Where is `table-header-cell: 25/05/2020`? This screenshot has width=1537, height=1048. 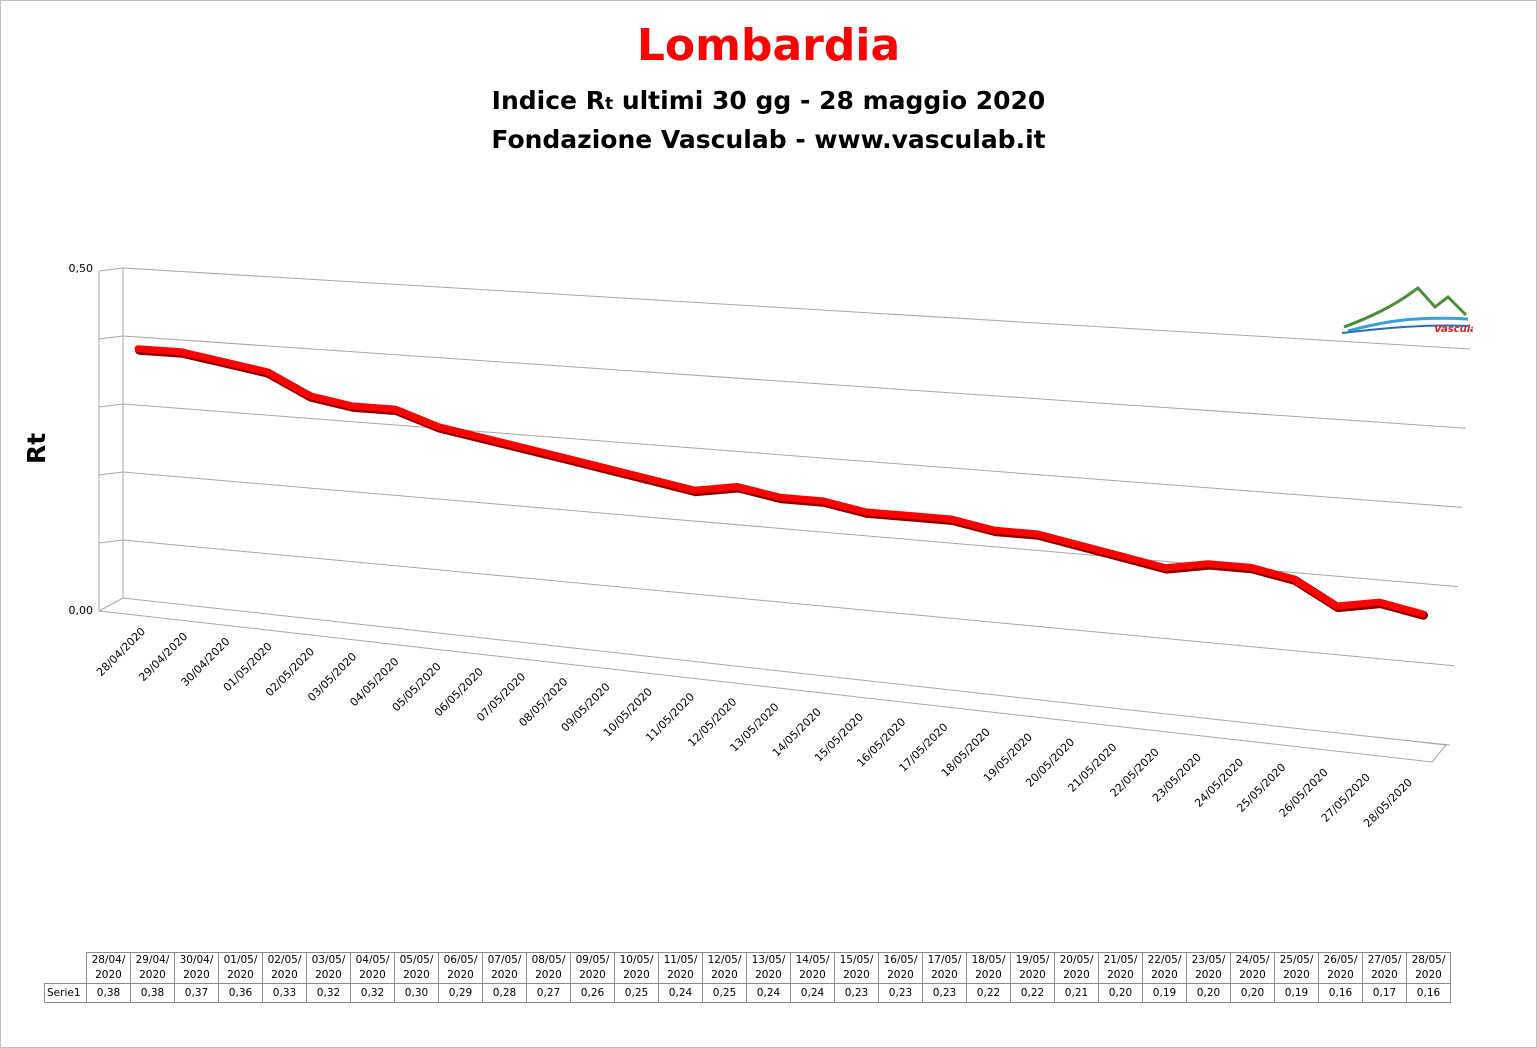
table-header-cell: 25/05/2020 is located at coordinates (1296, 968).